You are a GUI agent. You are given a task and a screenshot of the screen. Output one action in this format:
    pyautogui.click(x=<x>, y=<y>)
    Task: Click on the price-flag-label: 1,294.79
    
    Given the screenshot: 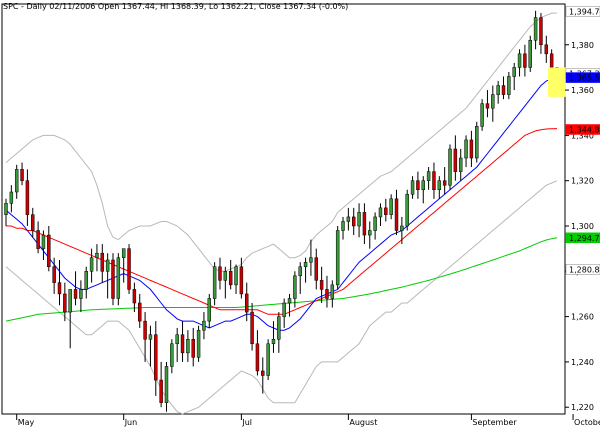 What is the action you would take?
    pyautogui.click(x=584, y=238)
    